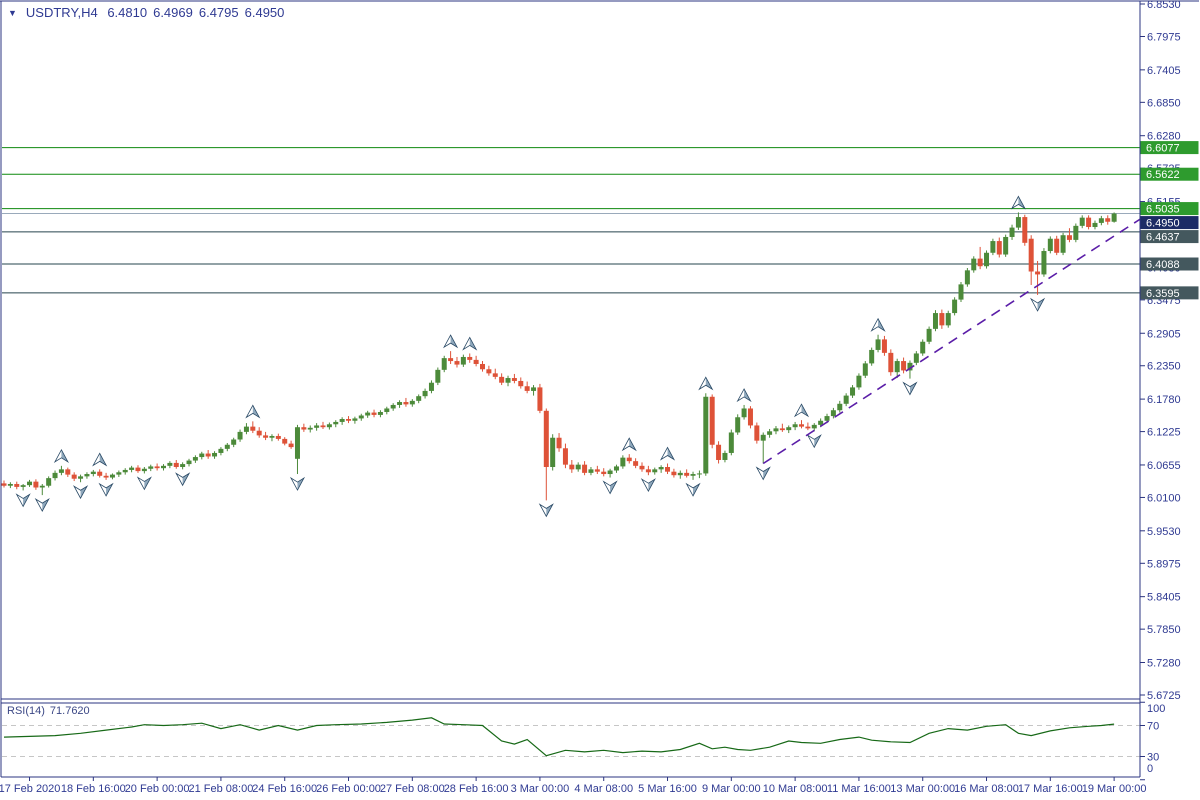 The image size is (1200, 800). Describe the element at coordinates (470, 343) in the screenshot. I see `fractal-up-arrow-icon` at that location.